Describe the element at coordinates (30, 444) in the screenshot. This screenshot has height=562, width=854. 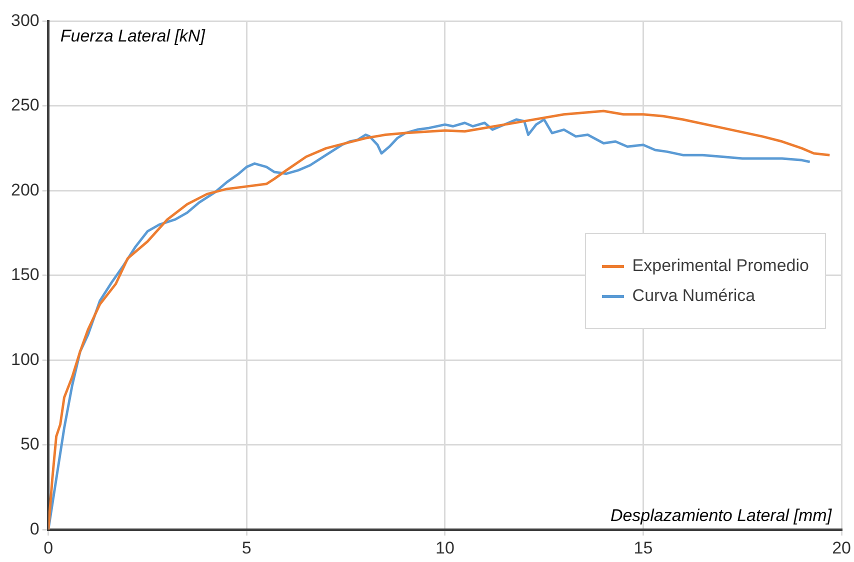
I see `y-tick-label: 50` at that location.